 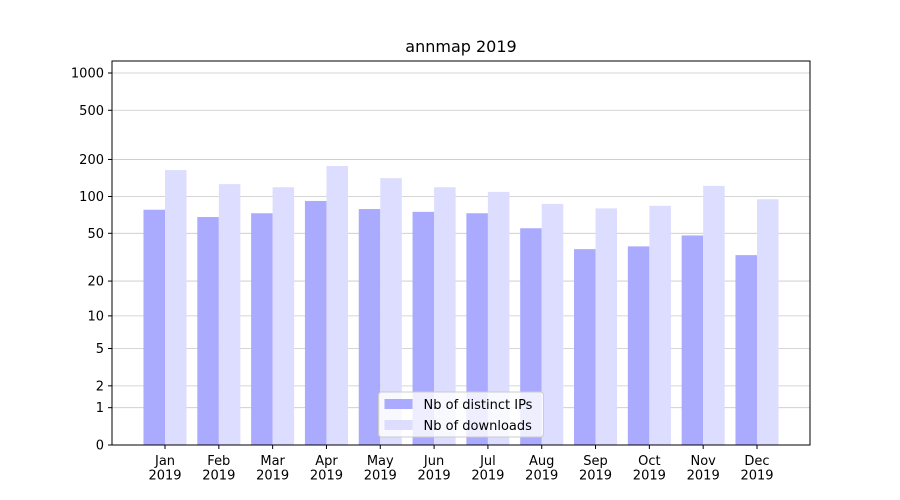 What do you see at coordinates (595, 468) in the screenshot?
I see `x-tick-label: Sep 2019` at bounding box center [595, 468].